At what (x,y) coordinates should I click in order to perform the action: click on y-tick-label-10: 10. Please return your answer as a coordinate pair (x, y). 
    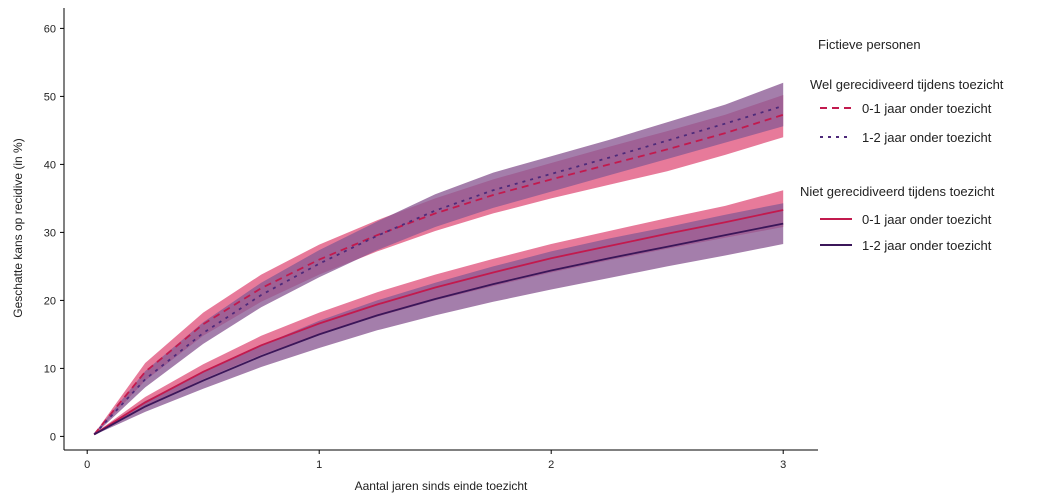
    Looking at the image, I should click on (50, 369).